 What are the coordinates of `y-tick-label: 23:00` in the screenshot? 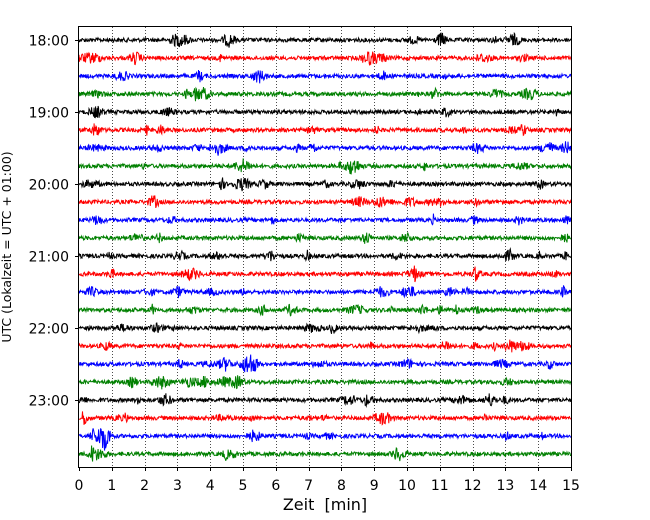 It's located at (49, 402).